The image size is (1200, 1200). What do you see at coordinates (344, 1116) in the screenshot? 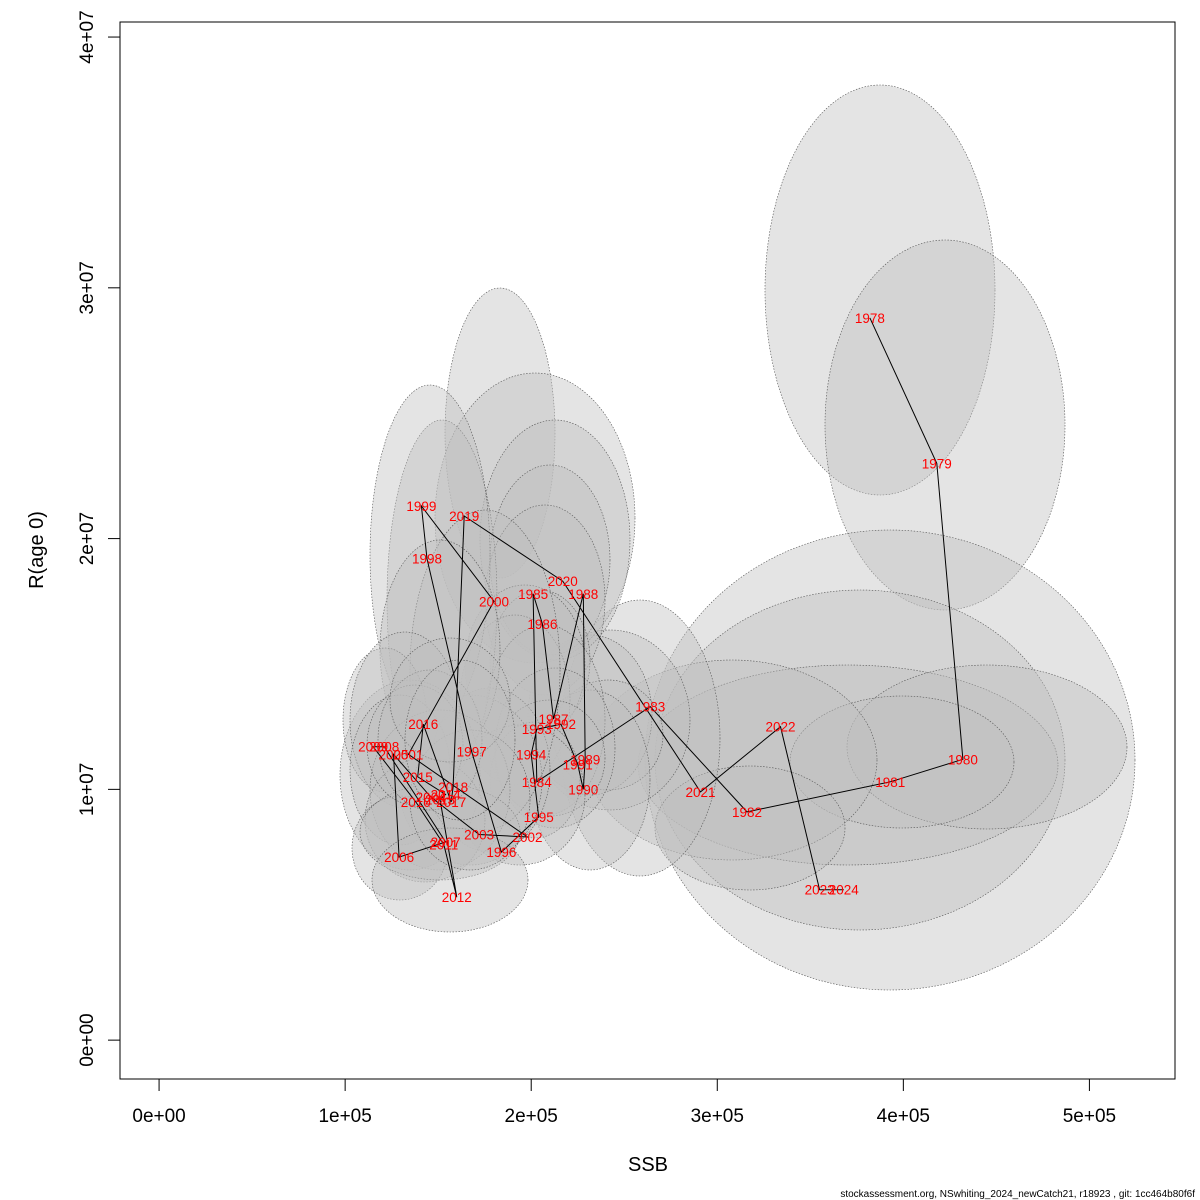
I see `x-tick-label: 1e+05` at bounding box center [344, 1116].